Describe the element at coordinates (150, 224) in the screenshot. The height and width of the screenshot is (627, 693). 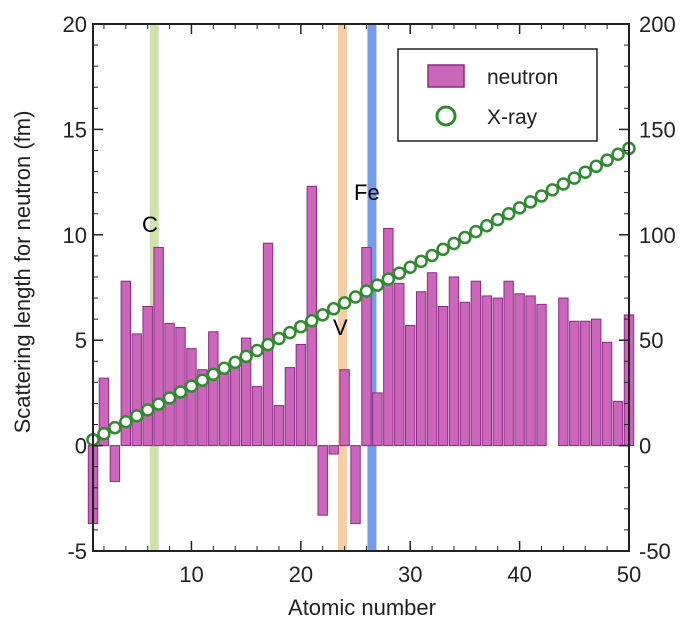
I see `annotation-c: C` at that location.